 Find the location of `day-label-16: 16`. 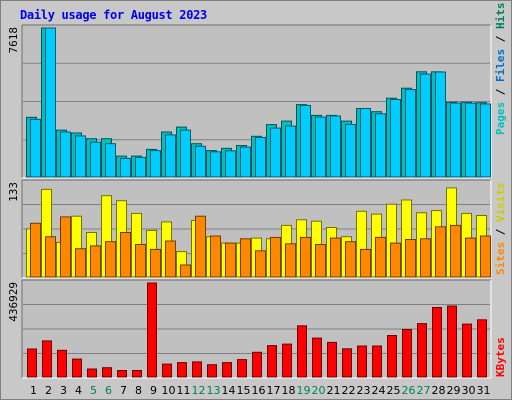

day-label-16: 16 is located at coordinates (259, 390).